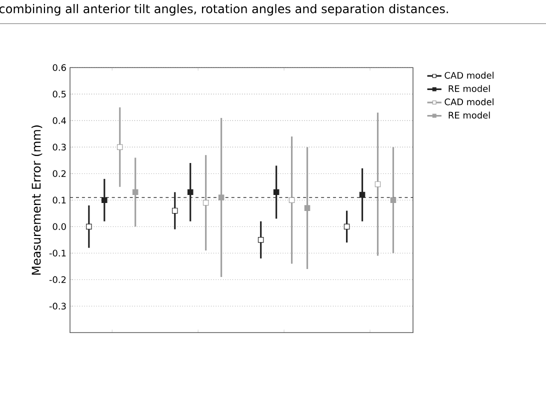 Image resolution: width=546 pixels, height=395 pixels. What do you see at coordinates (59, 94) in the screenshot?
I see `y-tick-label: 0.5` at bounding box center [59, 94].